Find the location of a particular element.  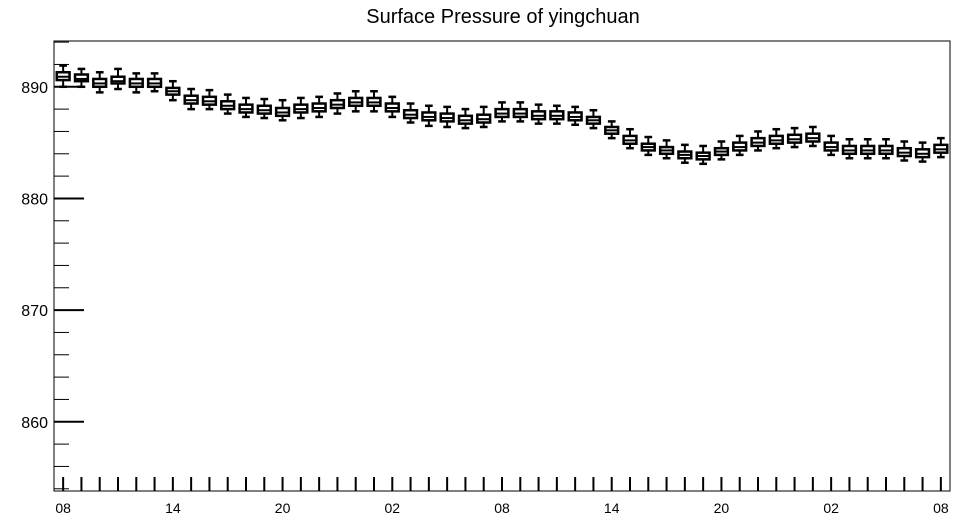

y-tick-label: 890 is located at coordinates (34, 88).